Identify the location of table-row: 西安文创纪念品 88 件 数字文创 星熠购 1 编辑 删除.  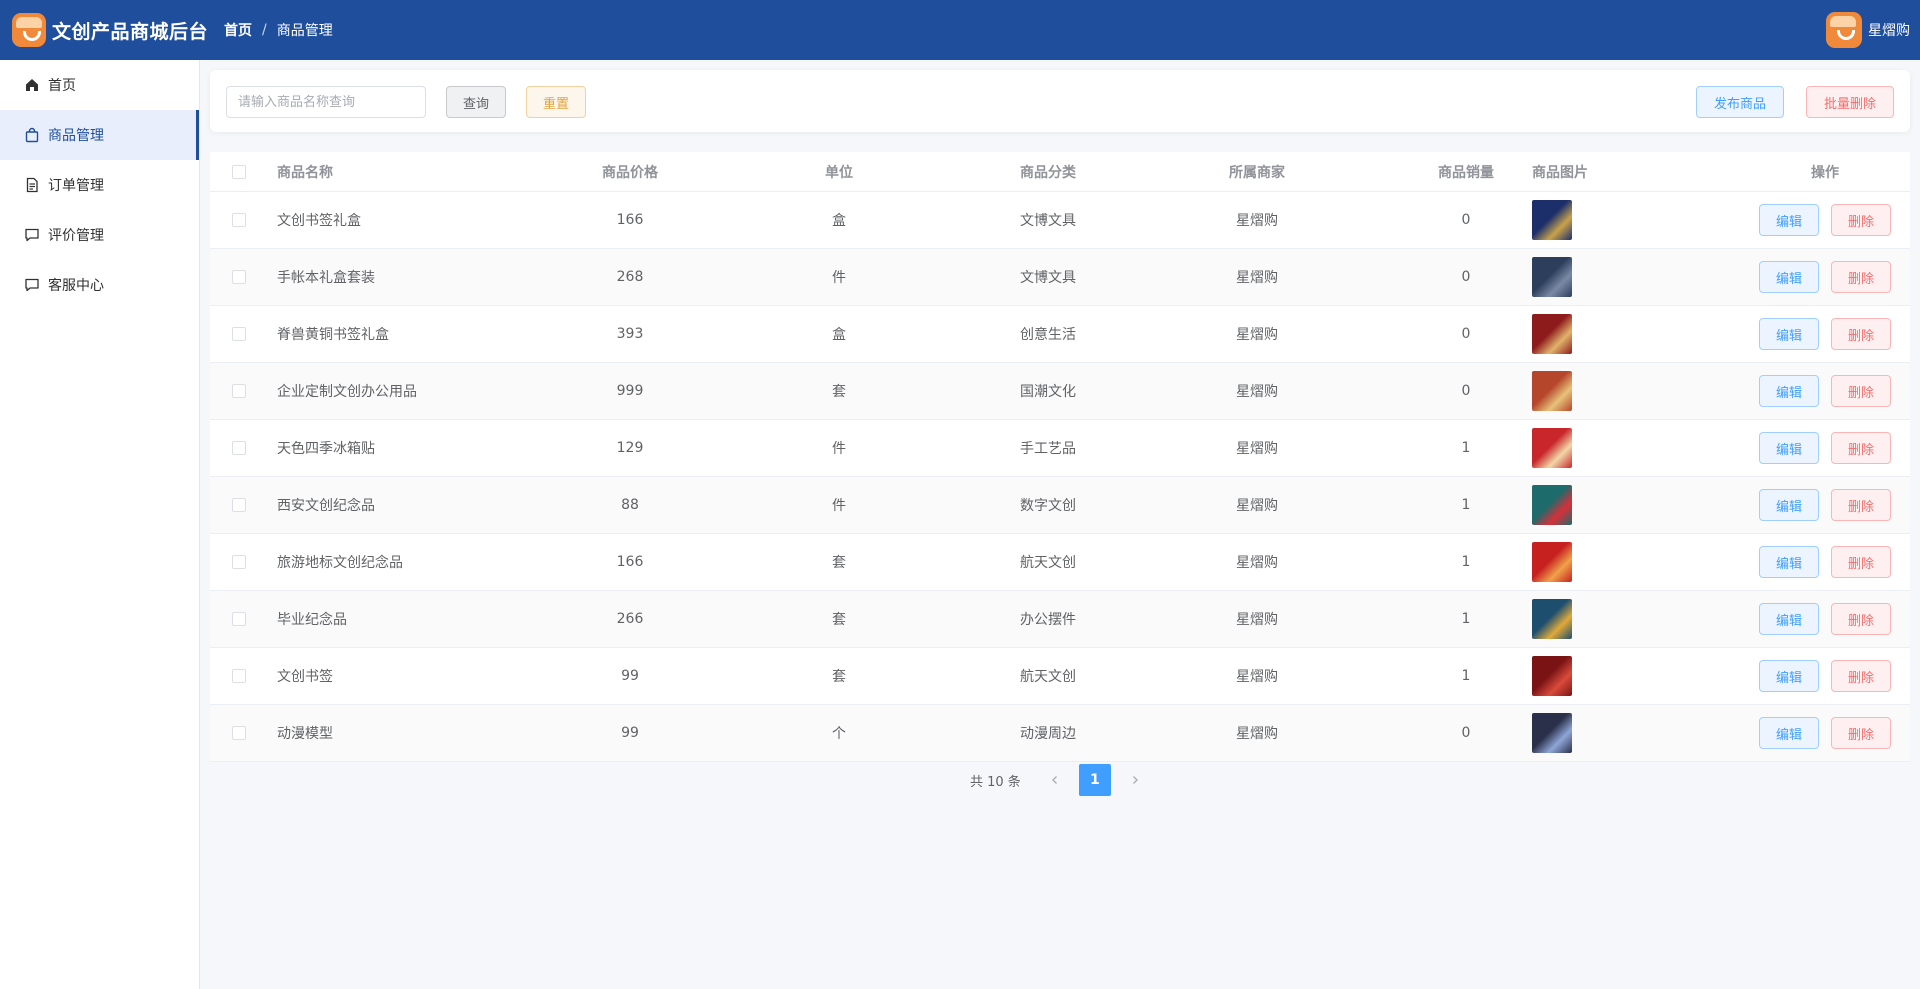
(1060, 505).